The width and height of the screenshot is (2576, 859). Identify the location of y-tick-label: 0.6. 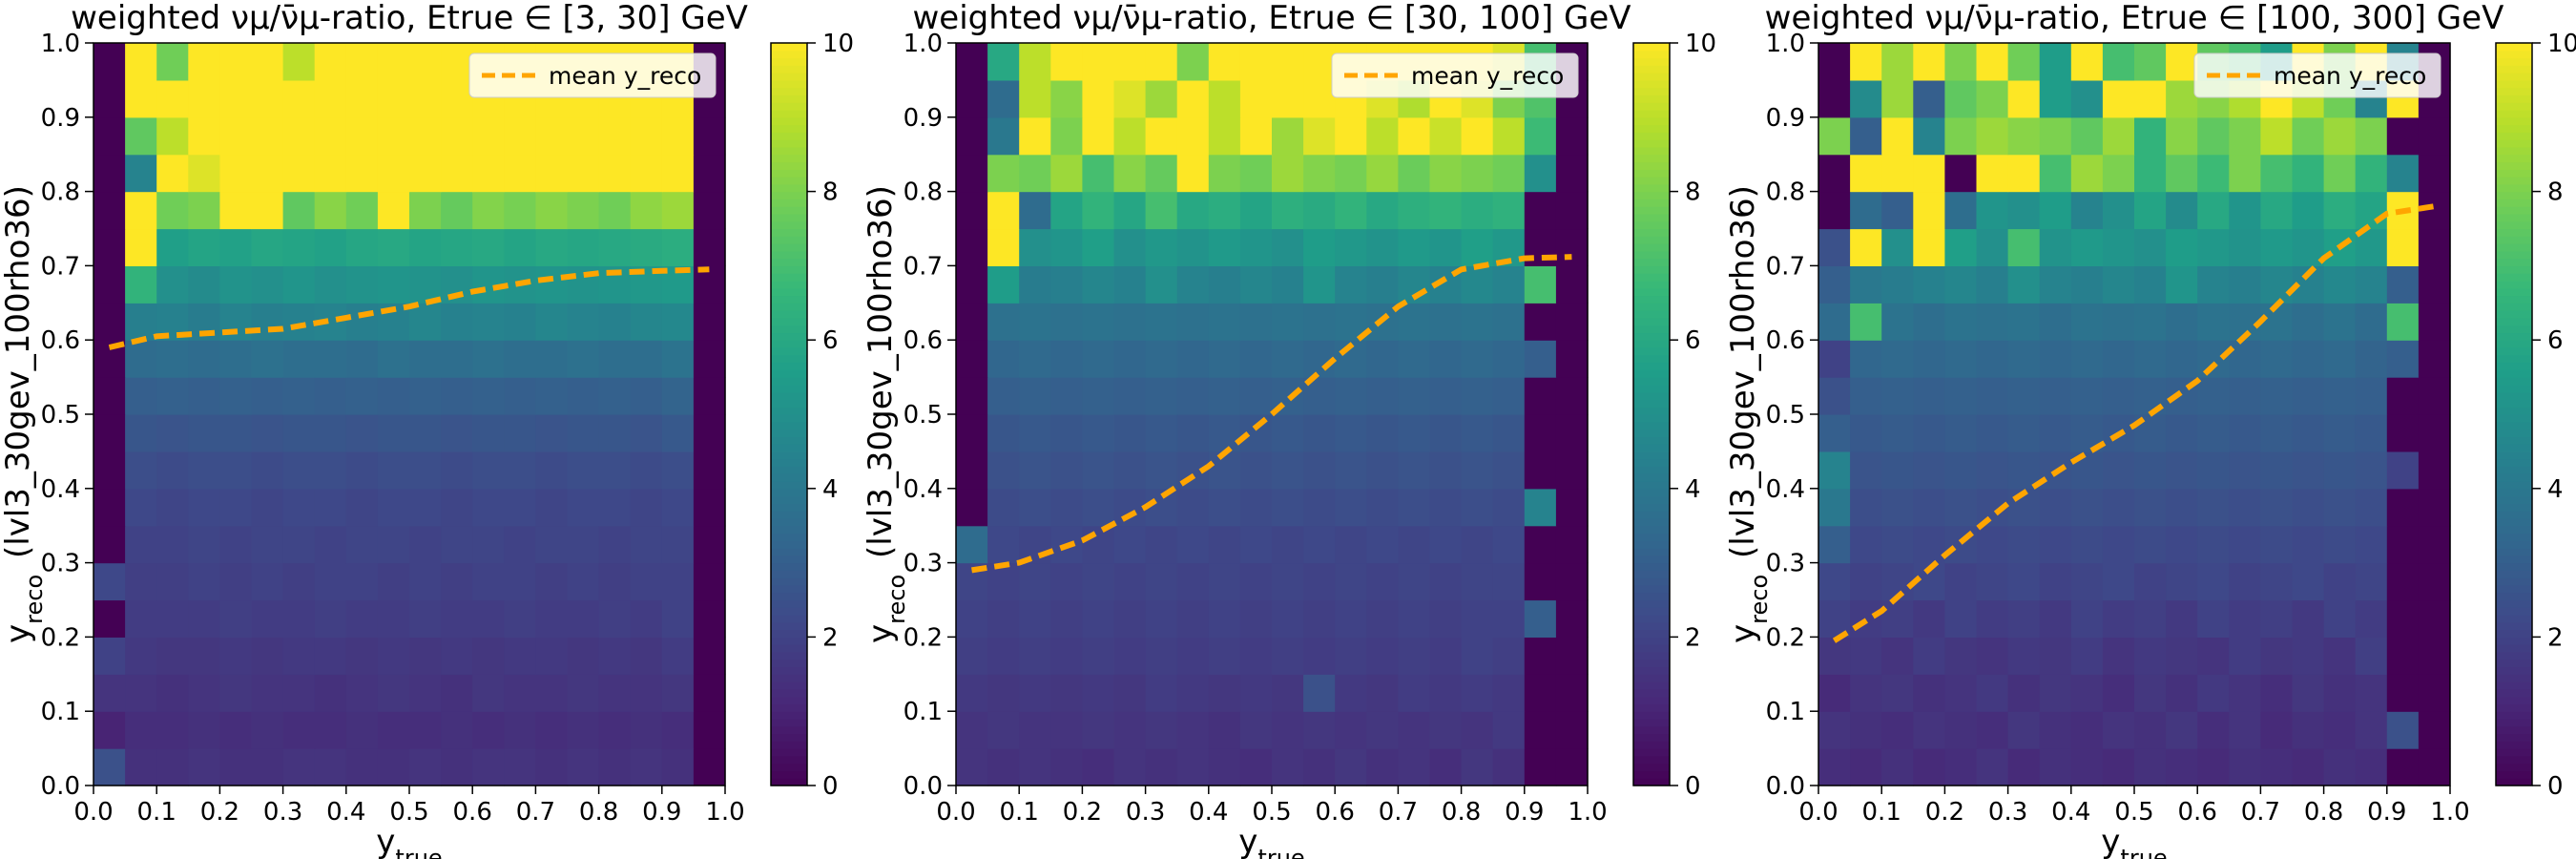
(923, 340).